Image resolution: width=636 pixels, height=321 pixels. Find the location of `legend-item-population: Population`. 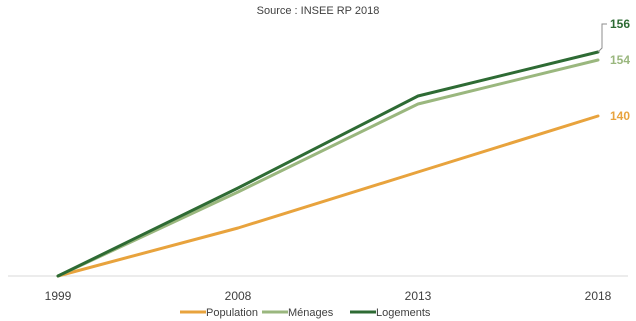

legend-item-population: Population is located at coordinates (219, 313).